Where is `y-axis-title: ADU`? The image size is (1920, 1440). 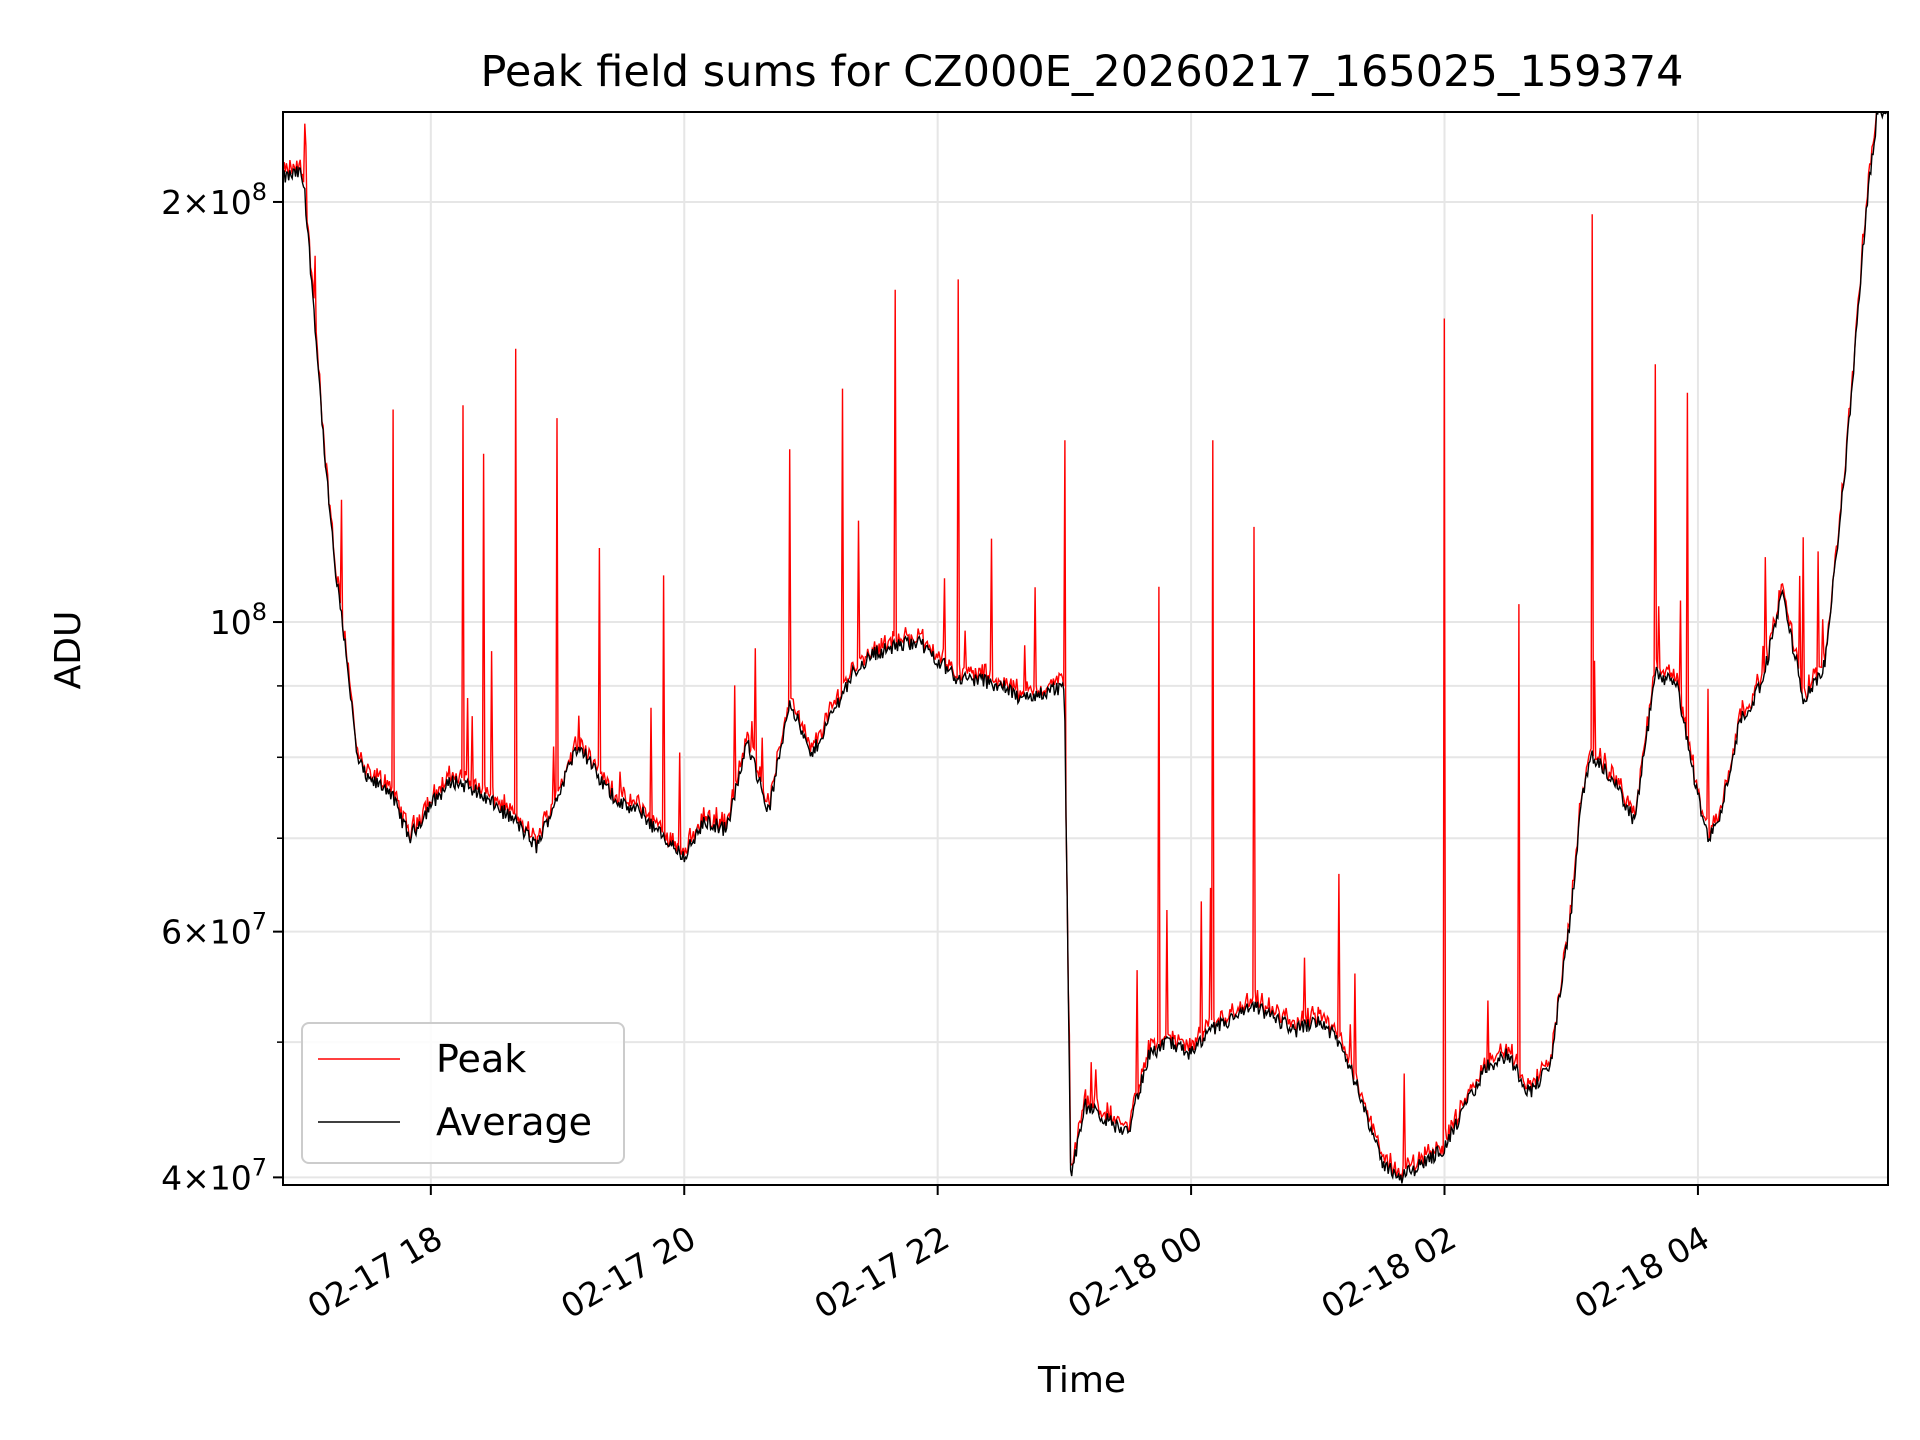 y-axis-title: ADU is located at coordinates (68, 650).